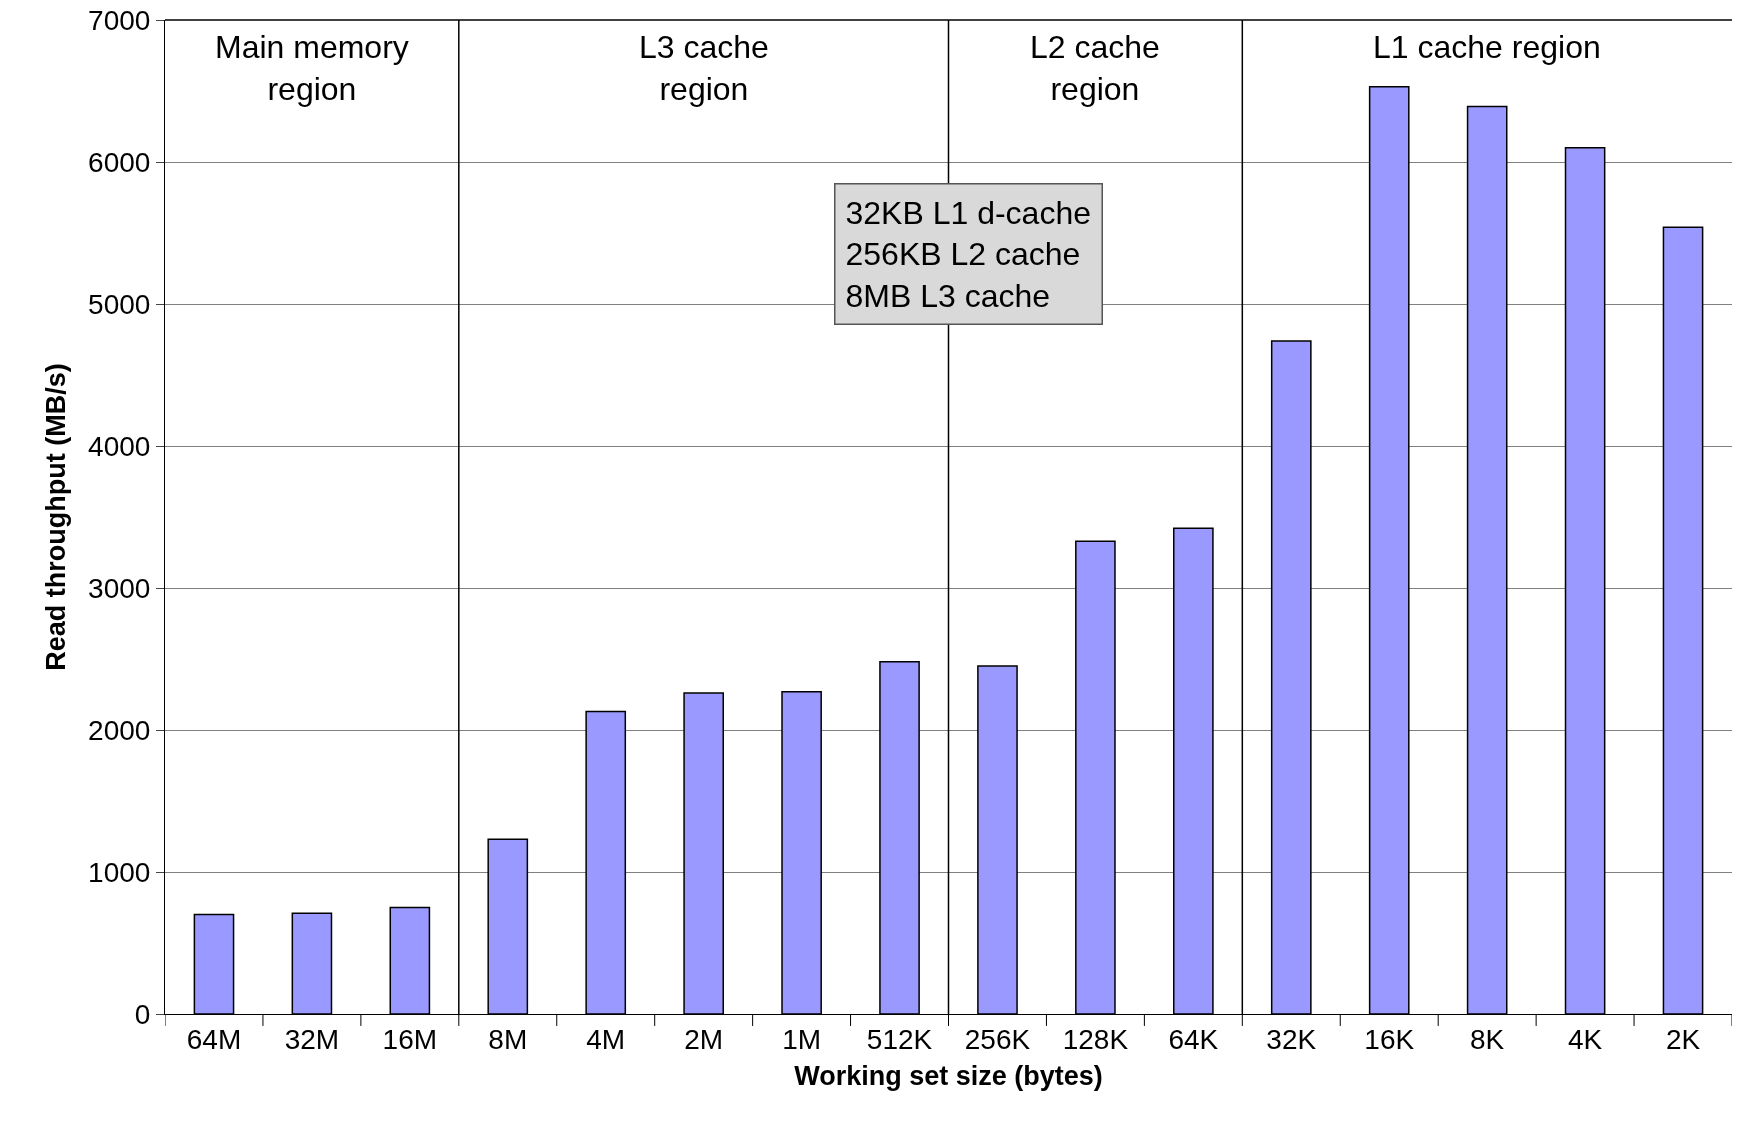 Image resolution: width=1737 pixels, height=1124 pixels. What do you see at coordinates (704, 68) in the screenshot?
I see `annotation: L3 cache region` at bounding box center [704, 68].